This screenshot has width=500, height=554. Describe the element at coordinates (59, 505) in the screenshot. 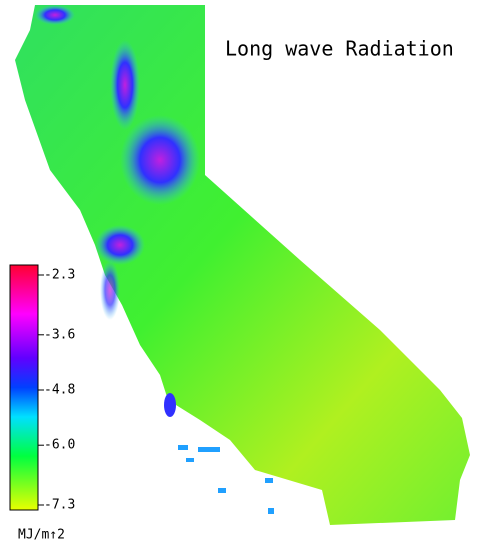

I see `colorbar-tick-label: -7.3` at that location.